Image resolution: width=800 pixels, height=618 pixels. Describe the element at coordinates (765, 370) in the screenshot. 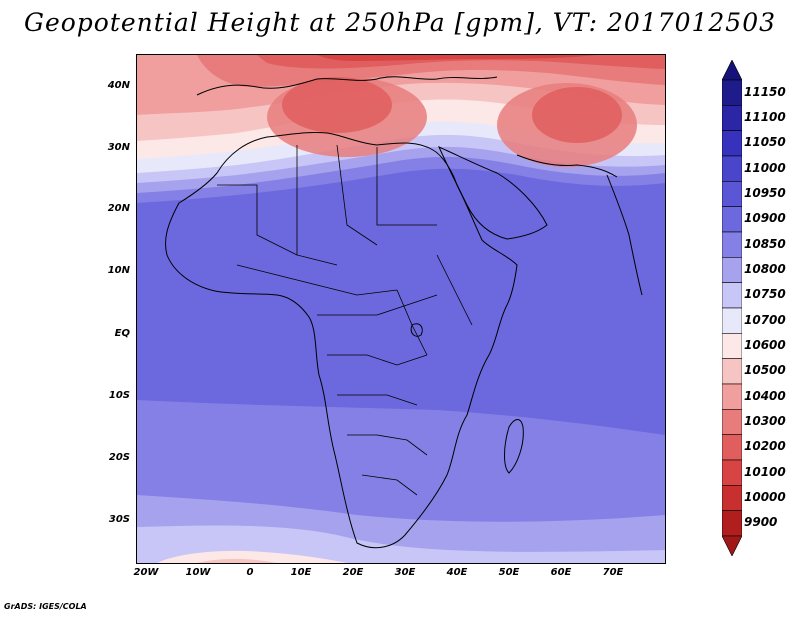

I see `colorbar-label: 10500` at that location.